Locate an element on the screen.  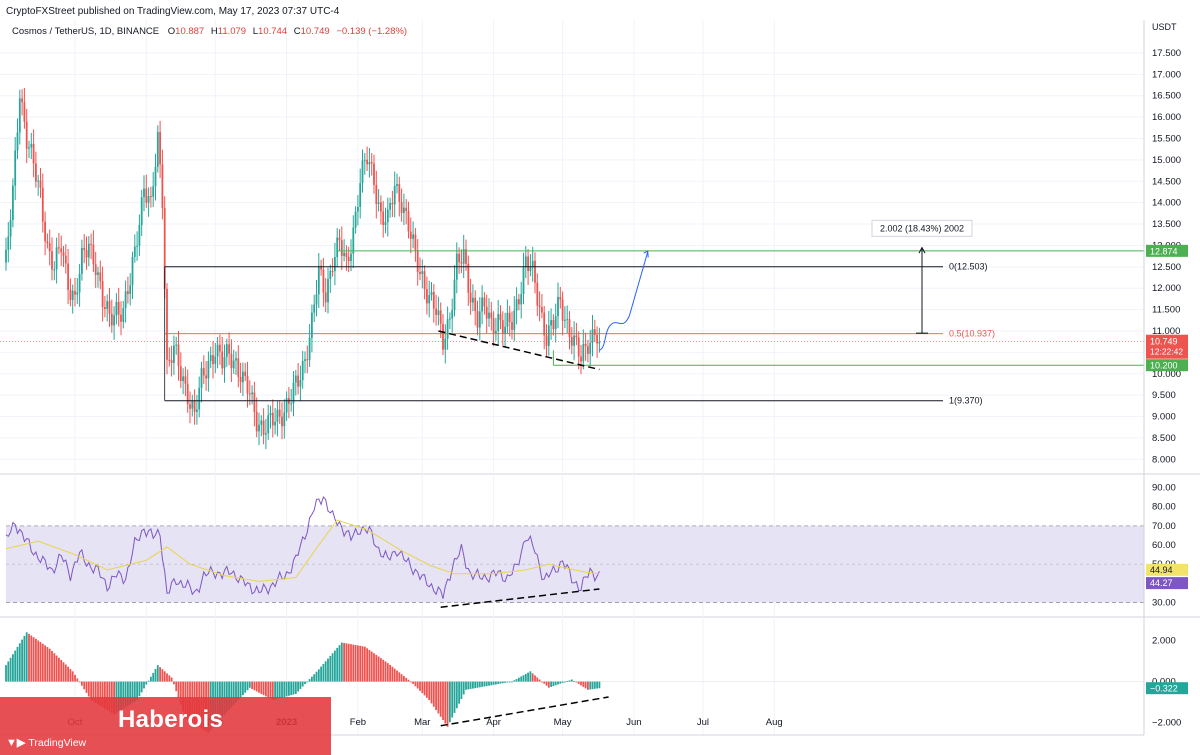
currency-label: USDT is located at coordinates (1164, 27).